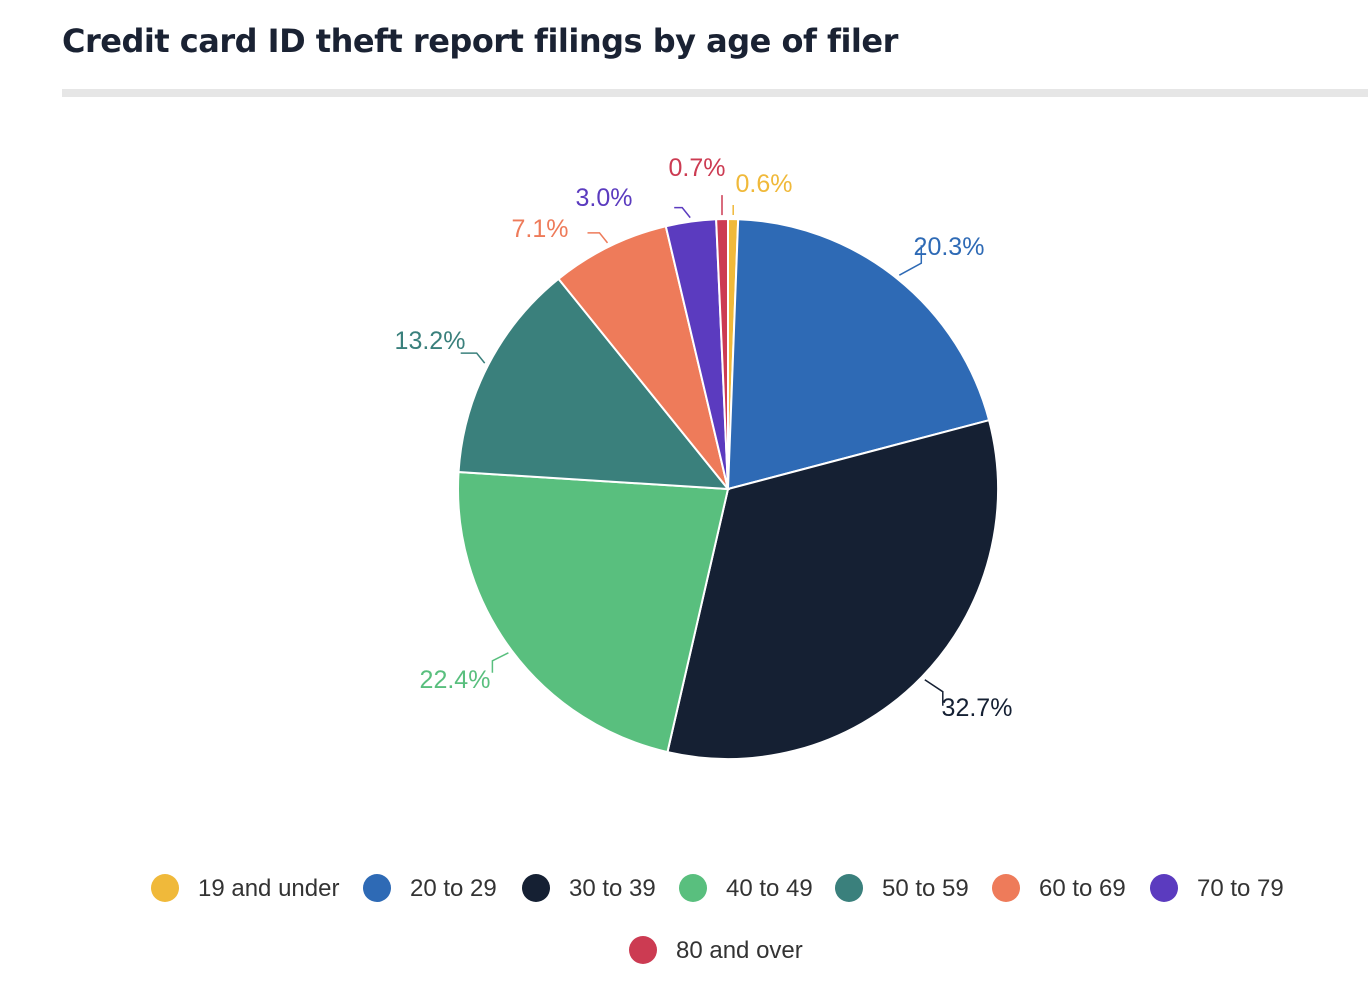  Describe the element at coordinates (453, 888) in the screenshot. I see `legend-label-20-to-29: 20 to 29` at that location.